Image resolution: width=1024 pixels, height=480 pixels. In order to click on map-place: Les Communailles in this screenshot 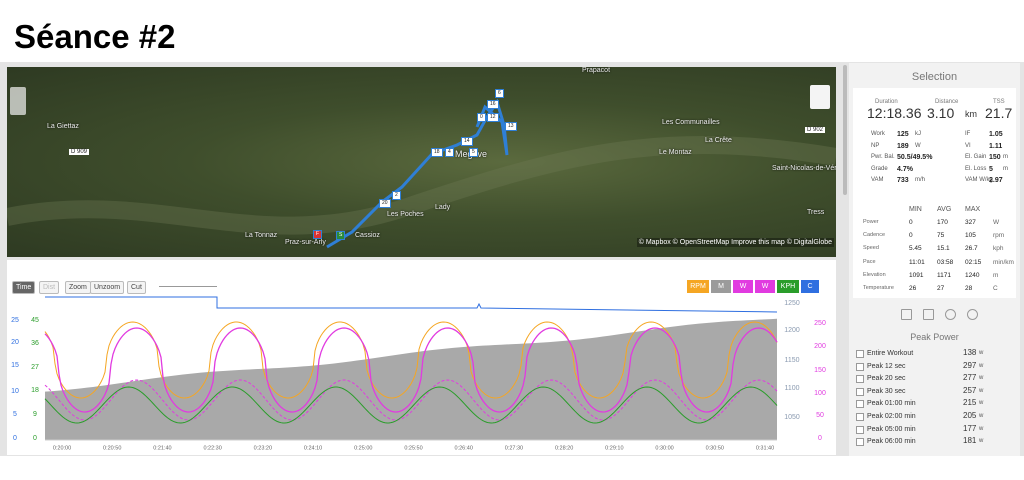, I will do `click(691, 122)`.